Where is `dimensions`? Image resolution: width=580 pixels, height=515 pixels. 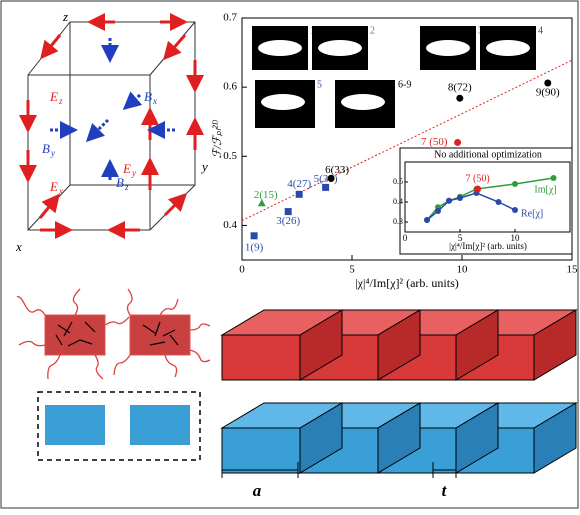
dimensions is located at coordinates (339, 470).